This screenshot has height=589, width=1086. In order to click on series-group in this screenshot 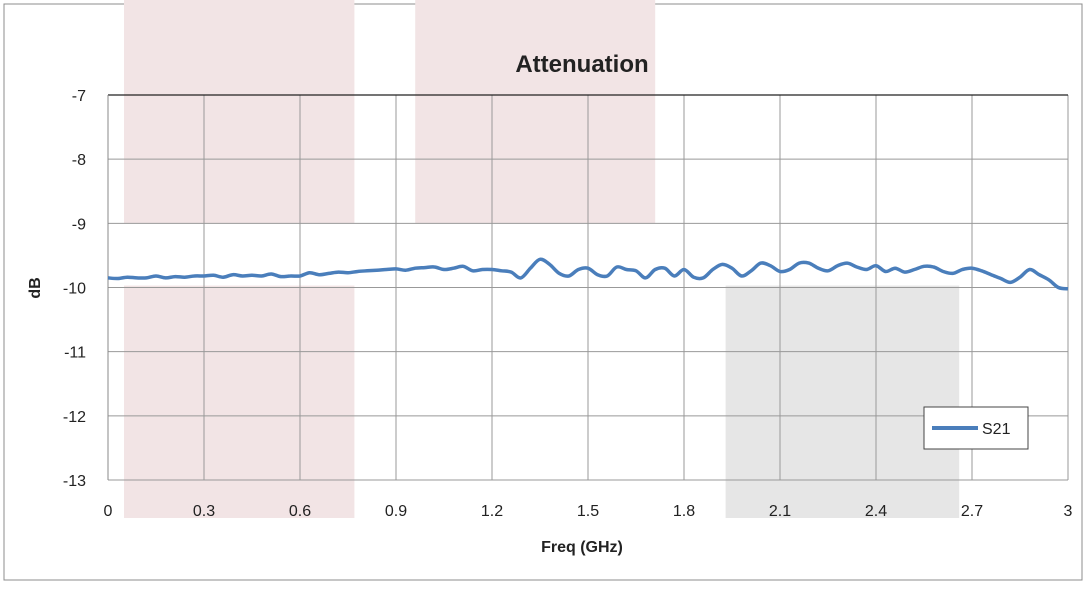, I will do `click(588, 274)`.